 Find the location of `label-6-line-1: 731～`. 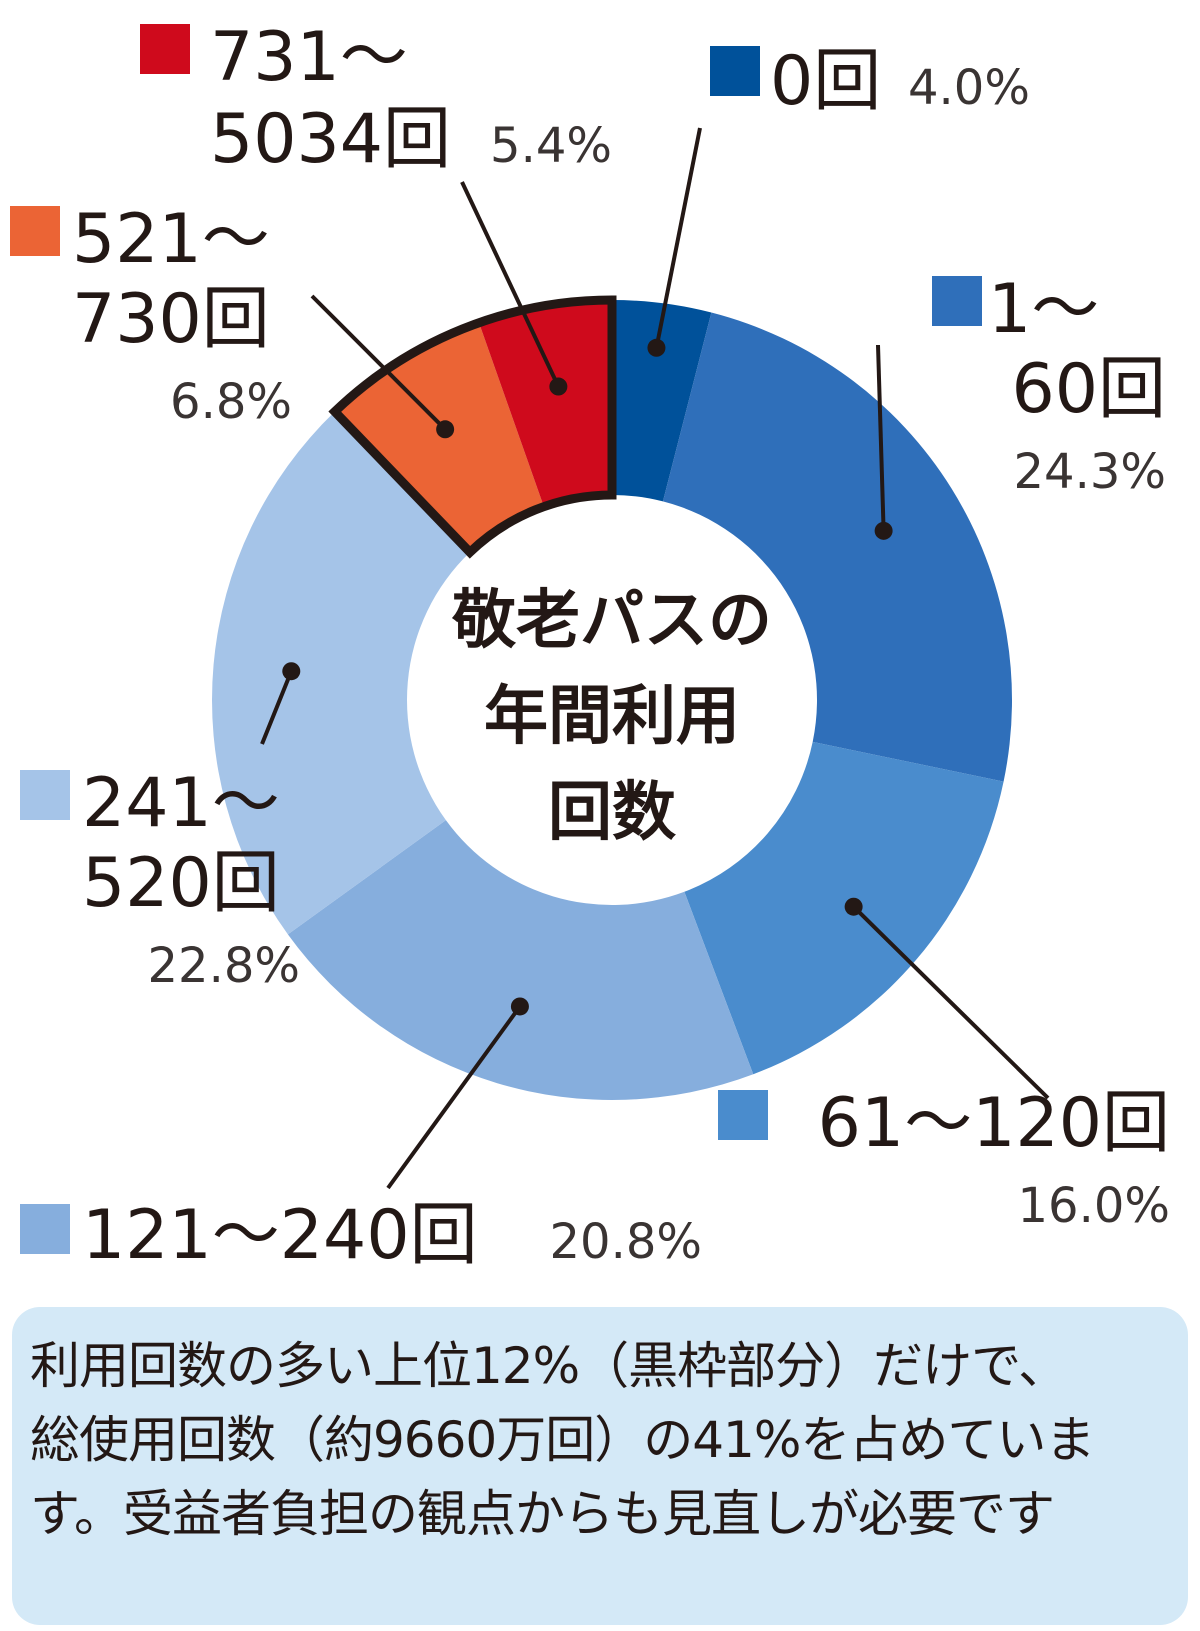

label-6-line-1: 731～ is located at coordinates (309, 57).